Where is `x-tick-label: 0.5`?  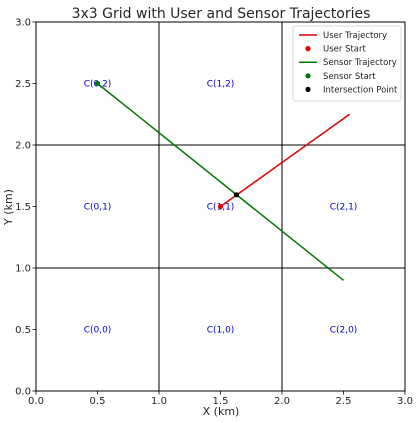 x-tick-label: 0.5 is located at coordinates (98, 401).